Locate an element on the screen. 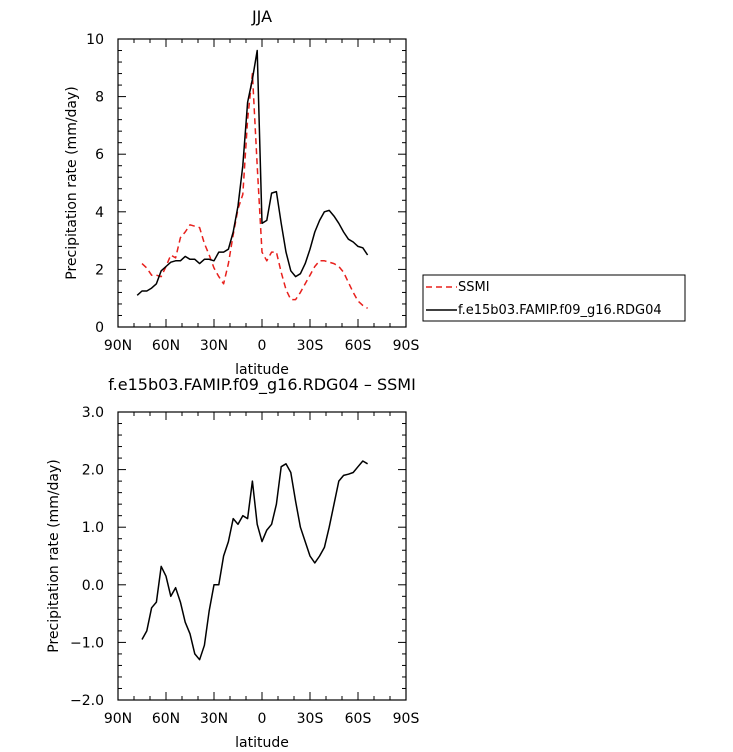  top-y-axis-label: Precipitation rate (mm/day) is located at coordinates (72, 183).